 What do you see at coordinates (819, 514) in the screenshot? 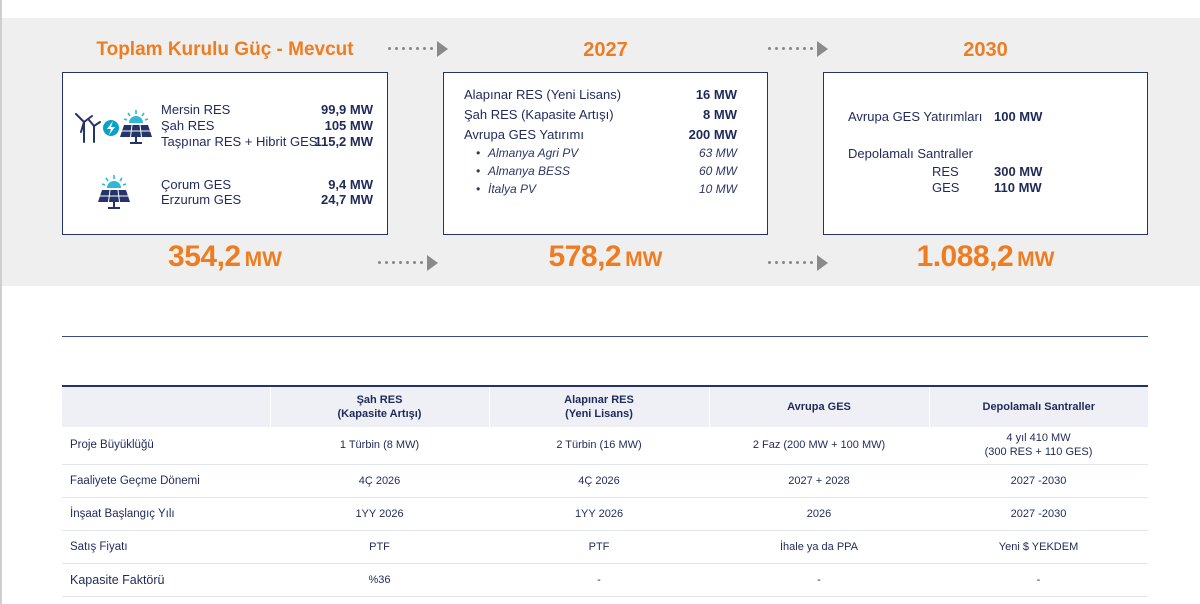
I see `table-cell: 2026` at bounding box center [819, 514].